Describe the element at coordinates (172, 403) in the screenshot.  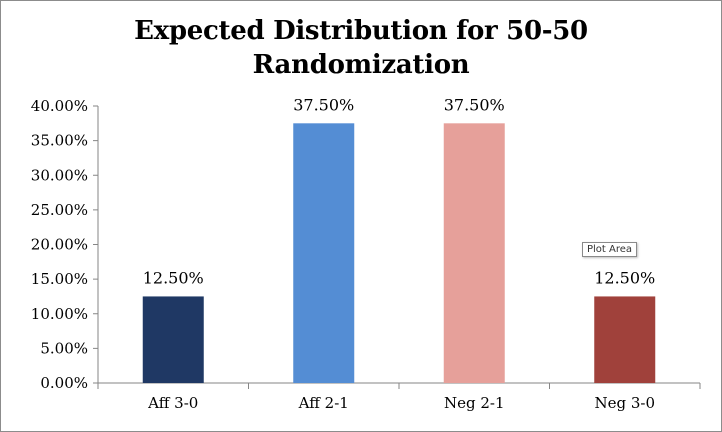
I see `x-tick-label: Aff 3-0` at that location.